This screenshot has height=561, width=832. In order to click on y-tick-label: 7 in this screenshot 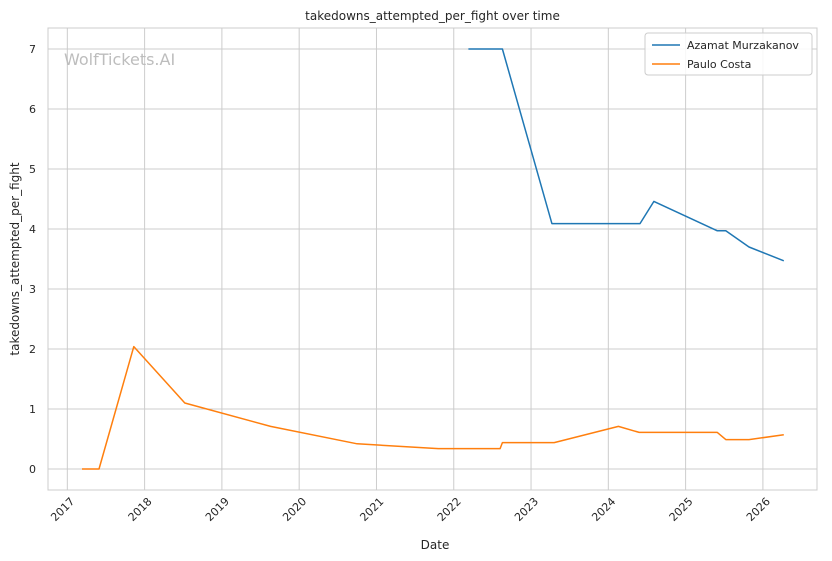, I will do `click(32, 49)`.